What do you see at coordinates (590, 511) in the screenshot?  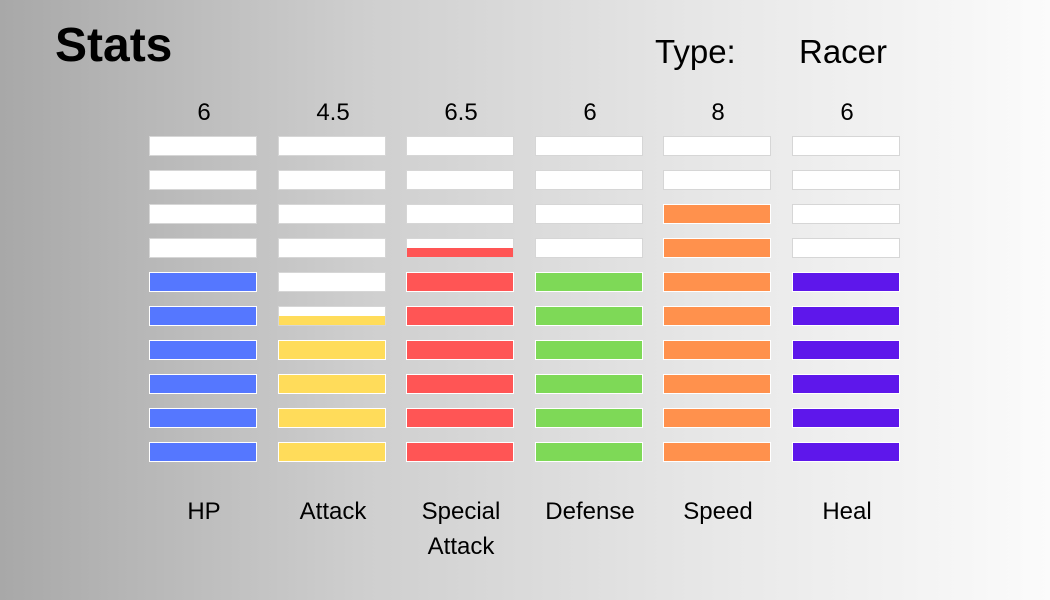 I see `stat-name: Defense` at bounding box center [590, 511].